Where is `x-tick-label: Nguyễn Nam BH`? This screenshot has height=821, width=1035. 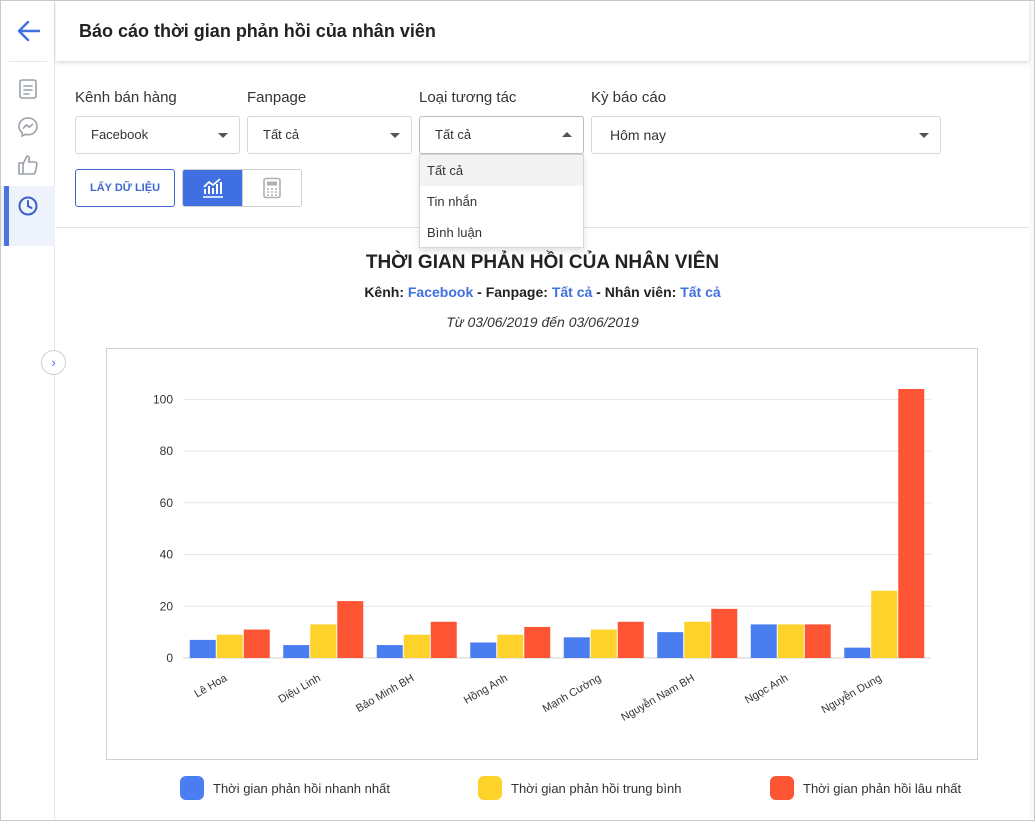 x-tick-label: Nguyễn Nam BH is located at coordinates (658, 697).